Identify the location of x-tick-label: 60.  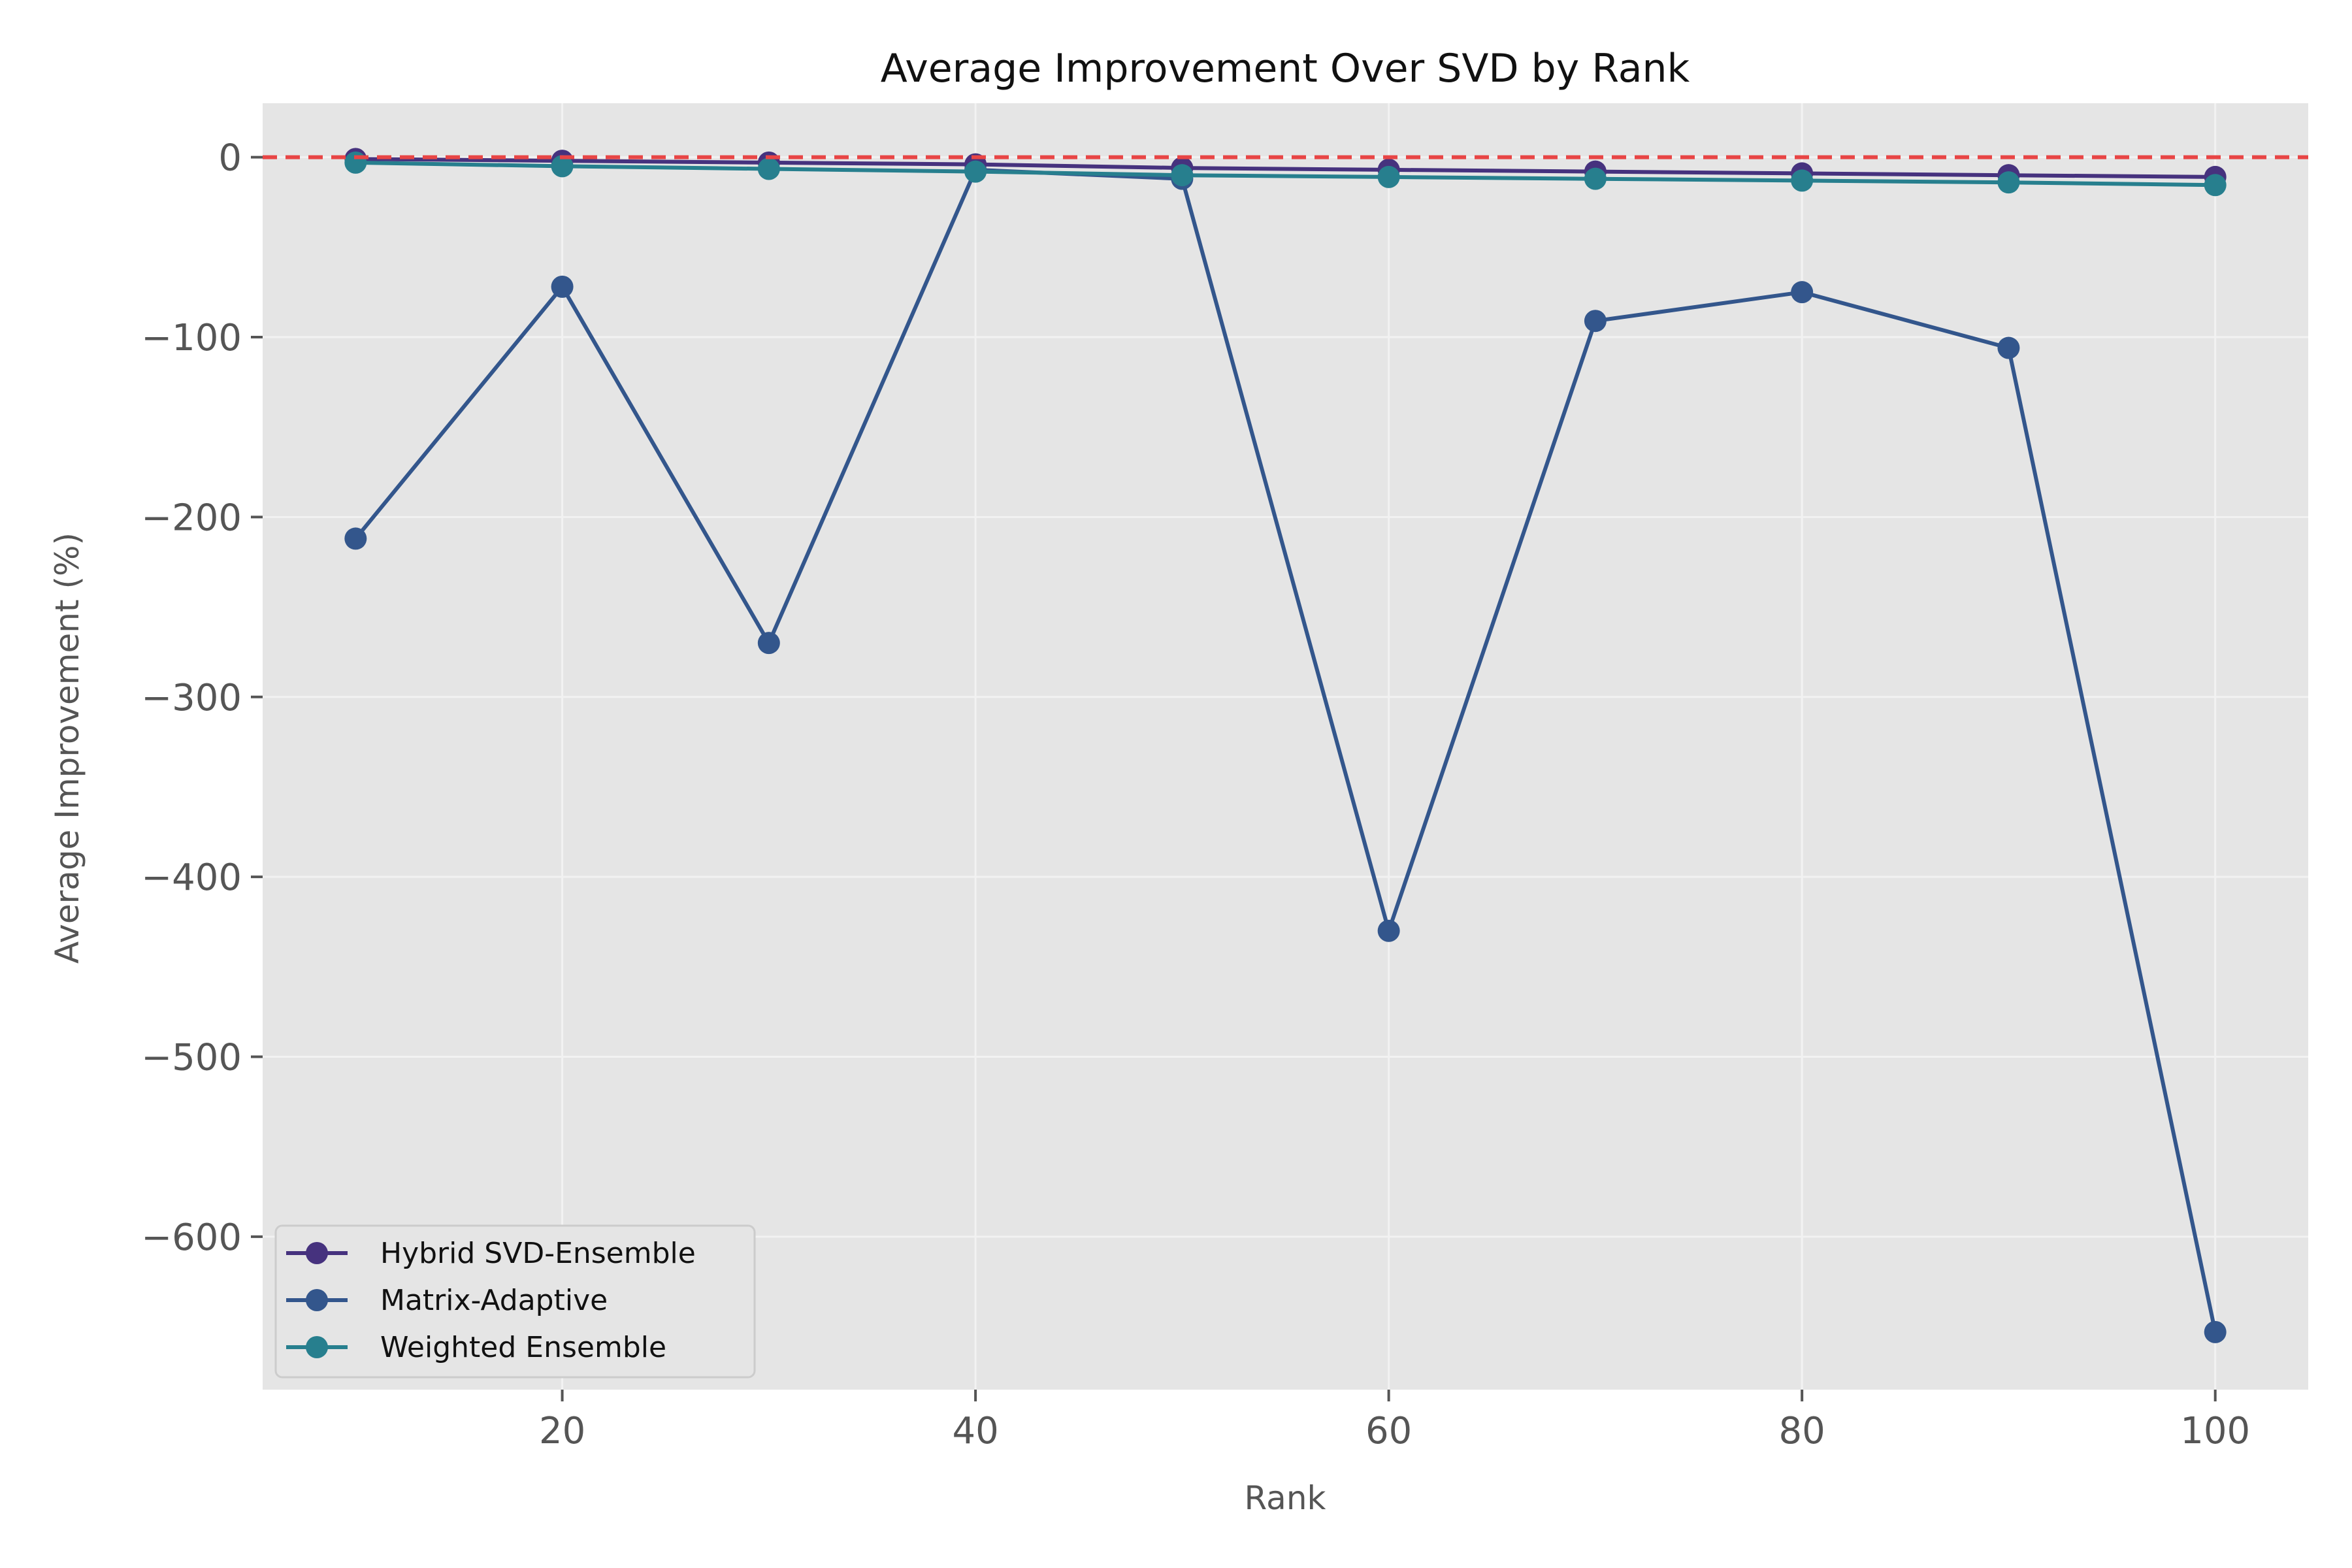
(1388, 1431).